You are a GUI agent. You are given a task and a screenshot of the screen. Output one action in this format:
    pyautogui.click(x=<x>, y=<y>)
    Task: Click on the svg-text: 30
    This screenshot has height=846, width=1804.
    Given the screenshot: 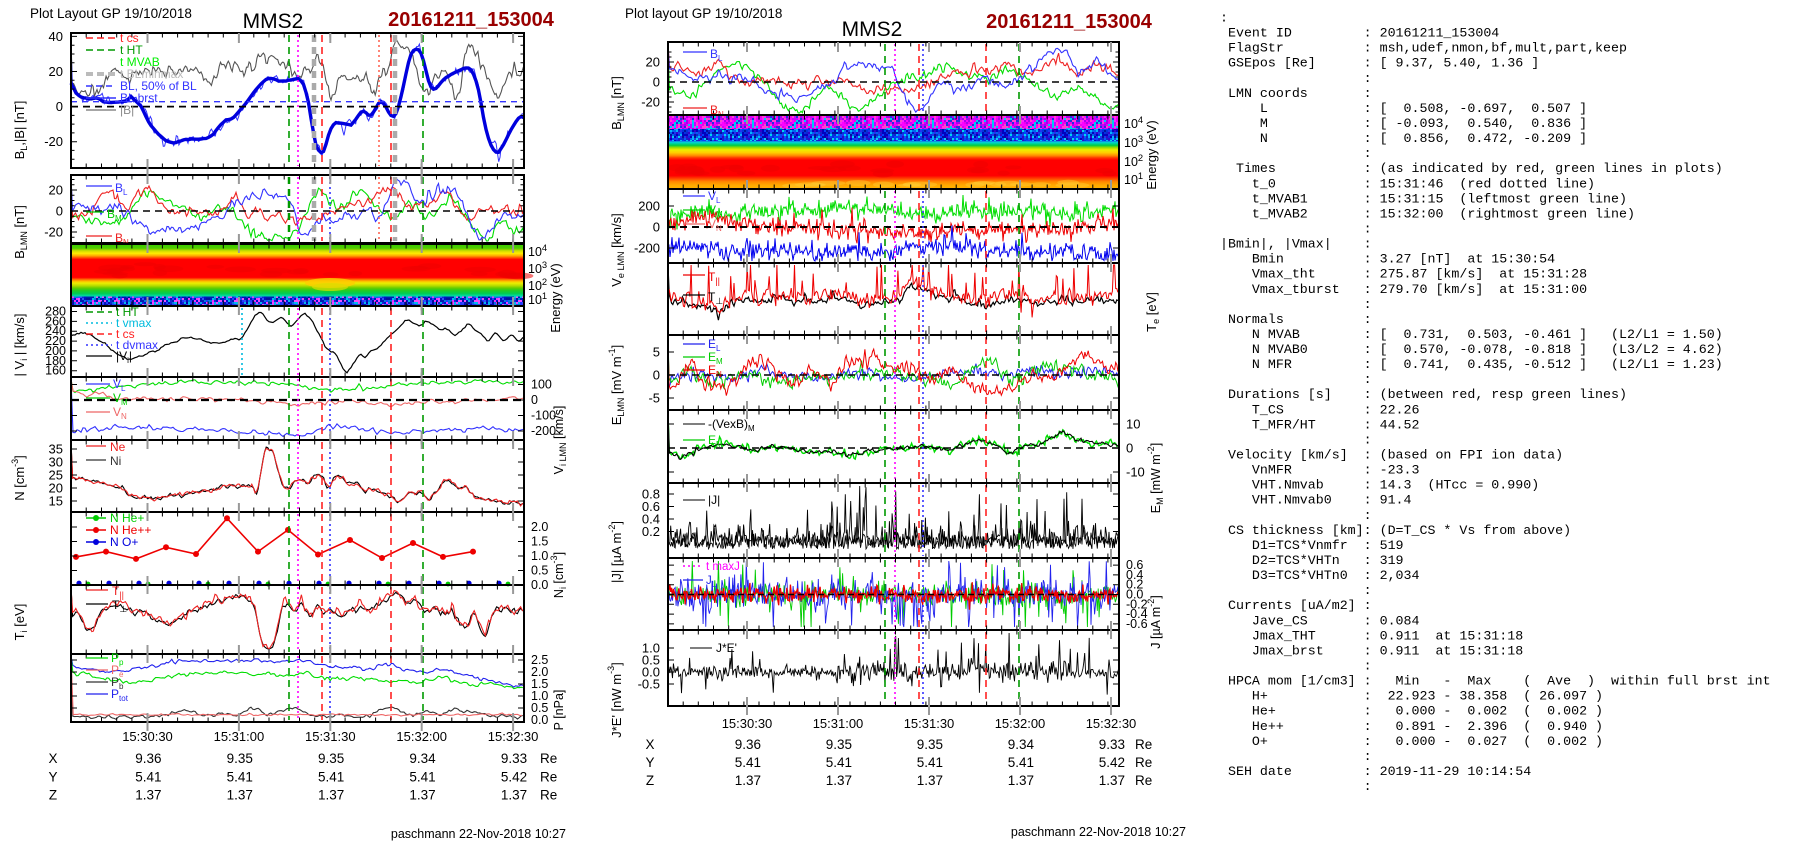 What is the action you would take?
    pyautogui.click(x=56, y=462)
    